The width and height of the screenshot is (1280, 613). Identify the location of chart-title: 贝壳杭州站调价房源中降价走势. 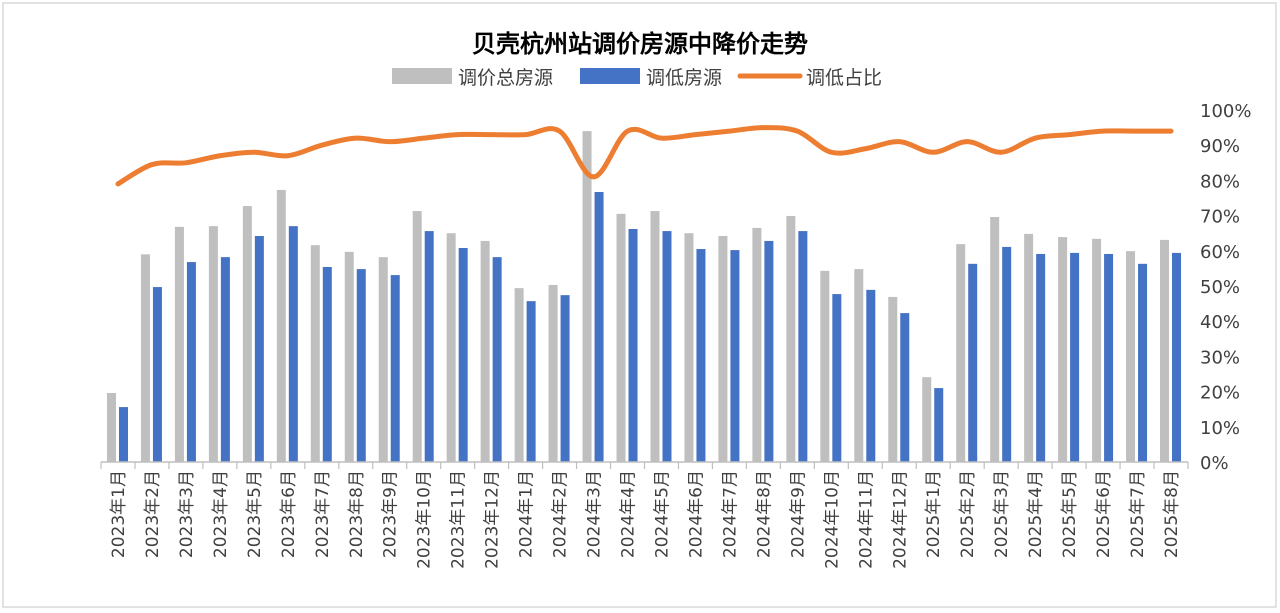
(640, 44).